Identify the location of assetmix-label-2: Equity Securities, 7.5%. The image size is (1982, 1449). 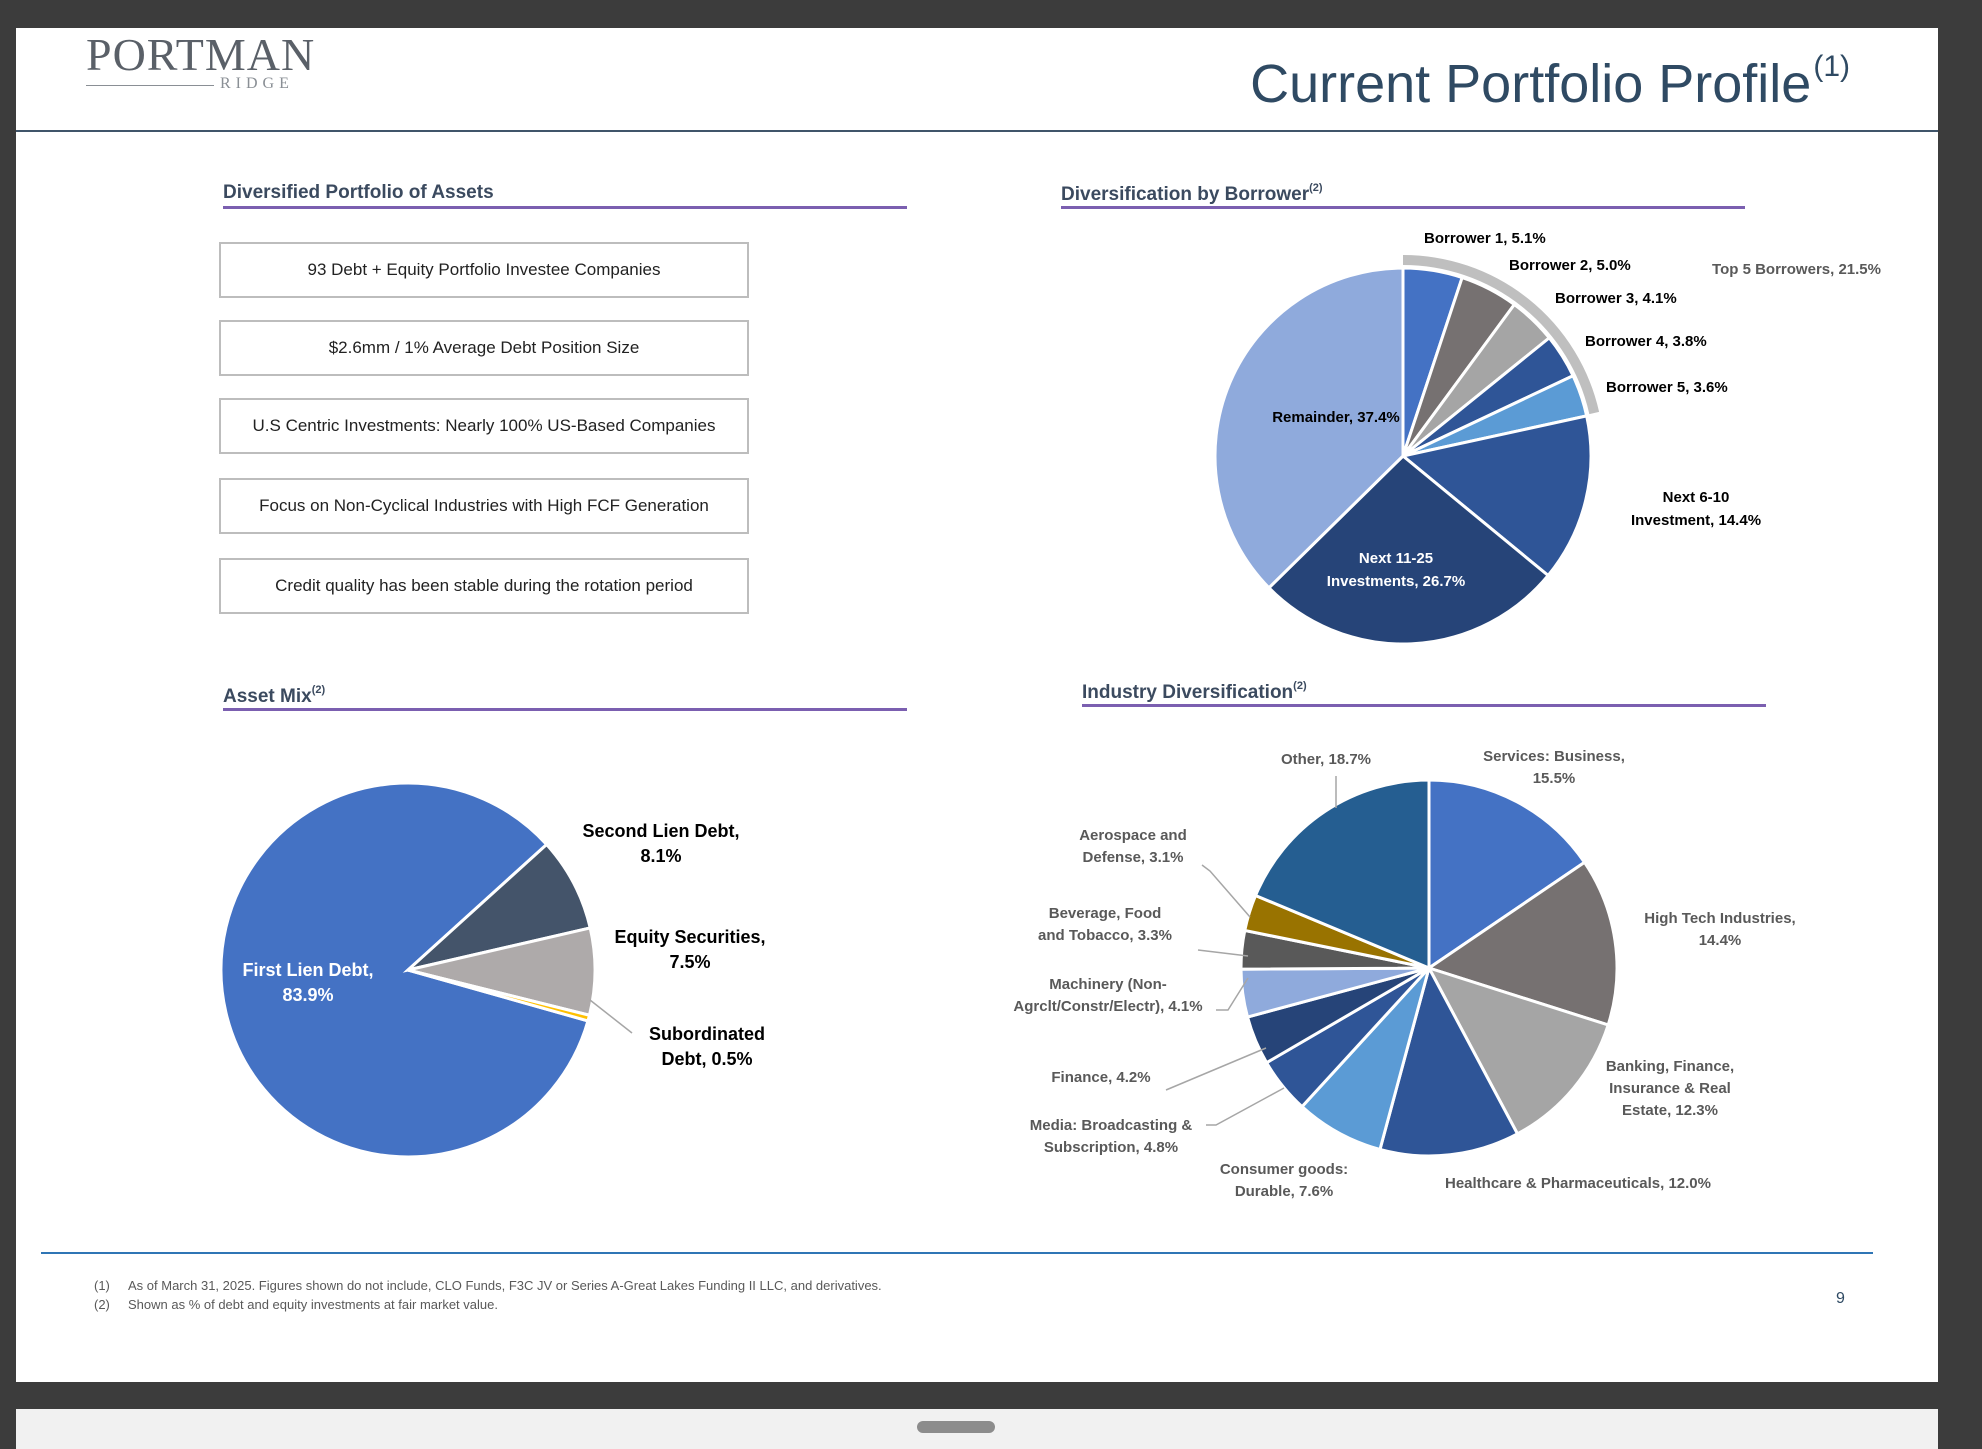
(689, 949).